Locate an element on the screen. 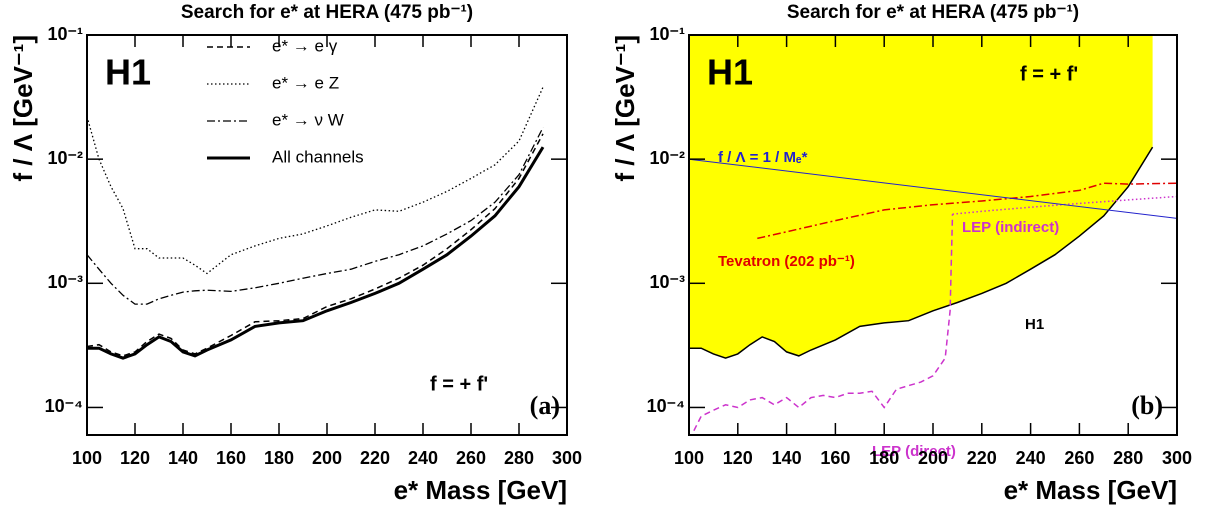 This screenshot has height=511, width=1216. legend-label: All channels is located at coordinates (318, 156).